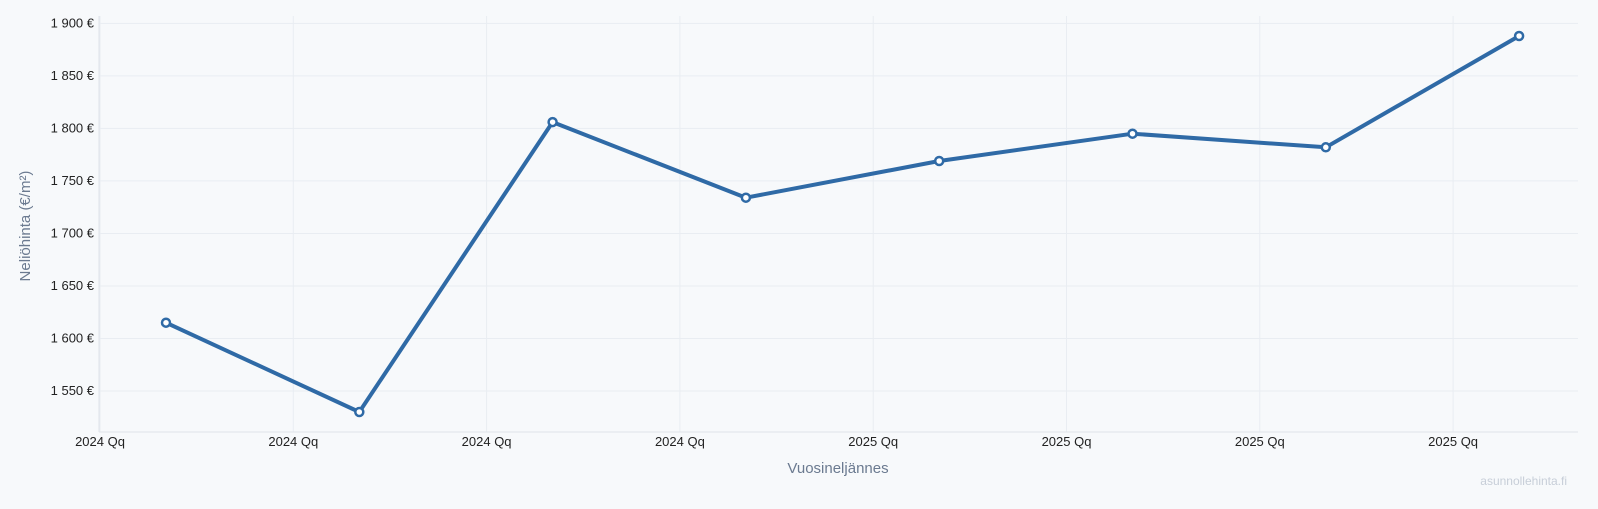 This screenshot has width=1598, height=509. Describe the element at coordinates (1523, 481) in the screenshot. I see `watermark: asunnollehinta.fi` at that location.